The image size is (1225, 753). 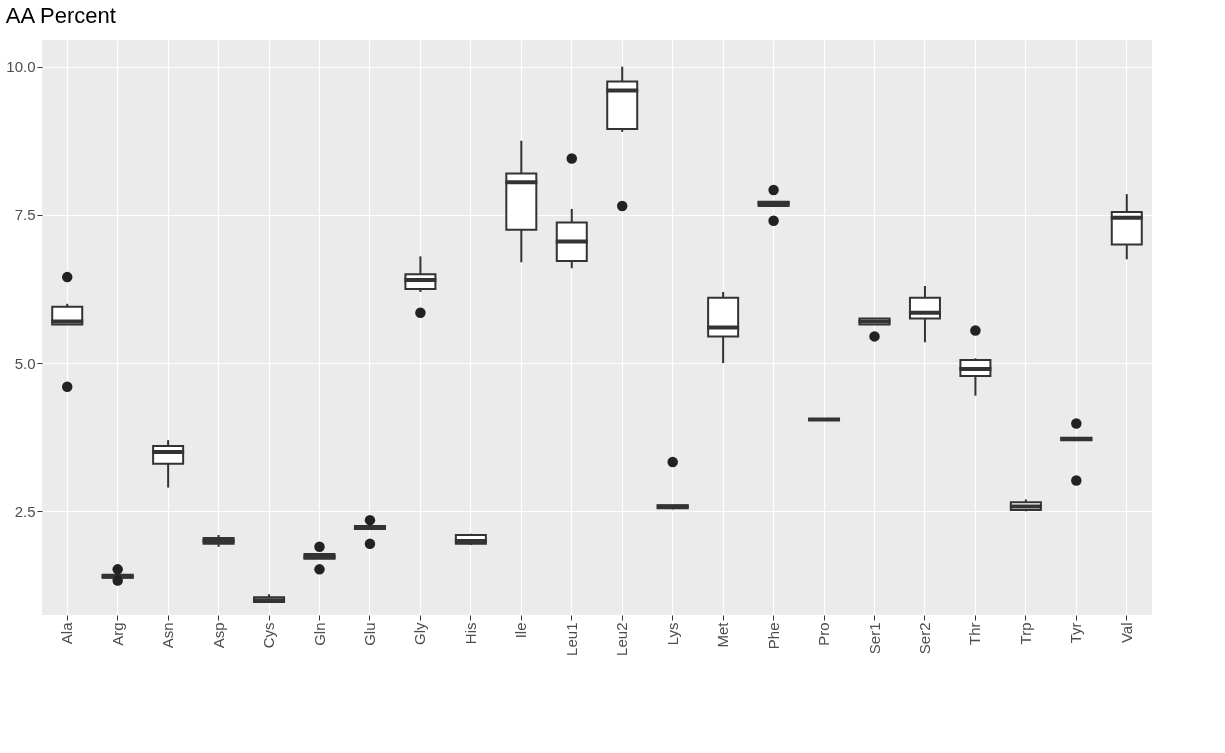 What do you see at coordinates (773, 636) in the screenshot?
I see `x-tick-label: Phe` at bounding box center [773, 636].